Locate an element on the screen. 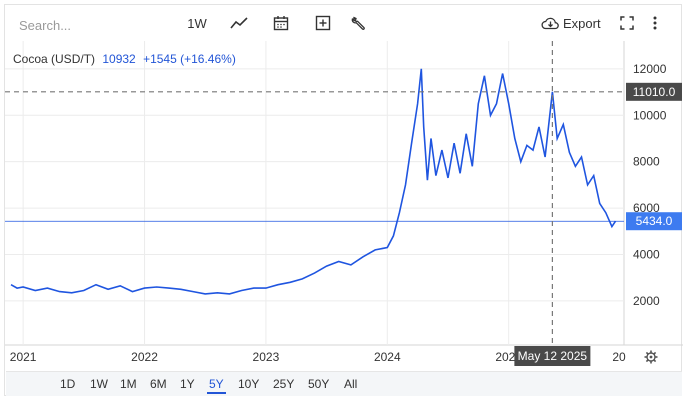  fullscreen-icon is located at coordinates (627, 23).